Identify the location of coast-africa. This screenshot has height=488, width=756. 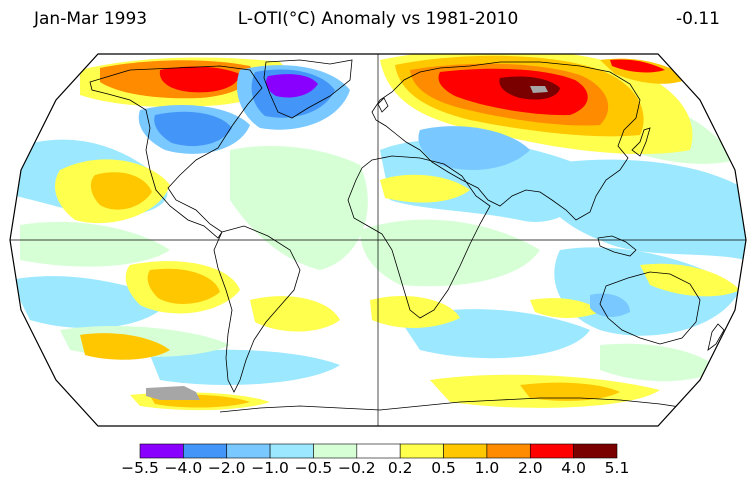
(419, 237).